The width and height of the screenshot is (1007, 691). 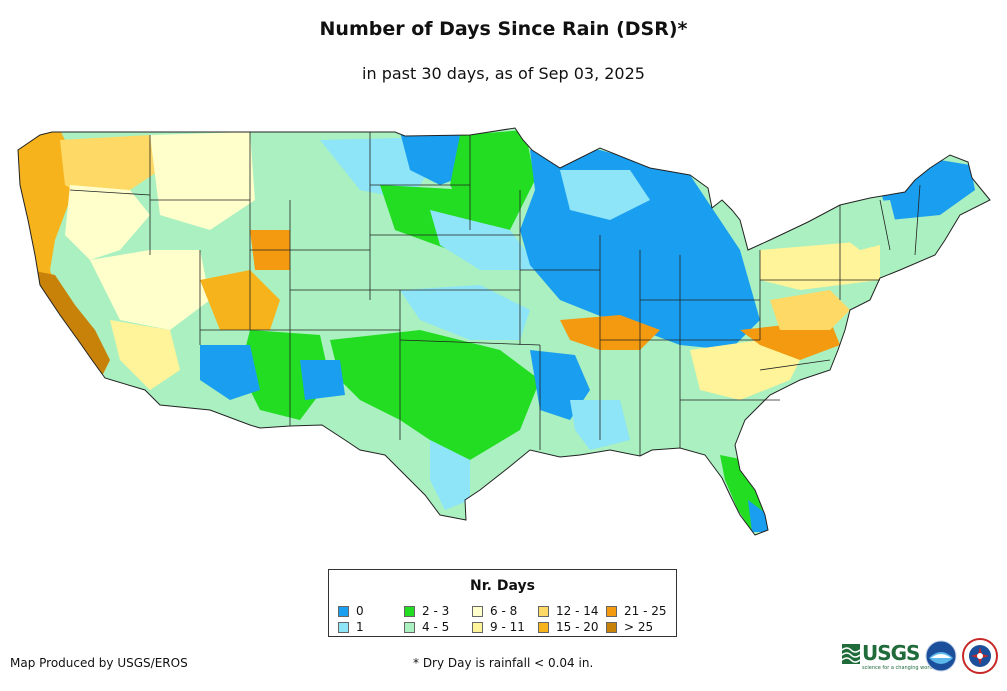 What do you see at coordinates (70, 325) in the screenshot?
I see `region-gt25-california` at bounding box center [70, 325].